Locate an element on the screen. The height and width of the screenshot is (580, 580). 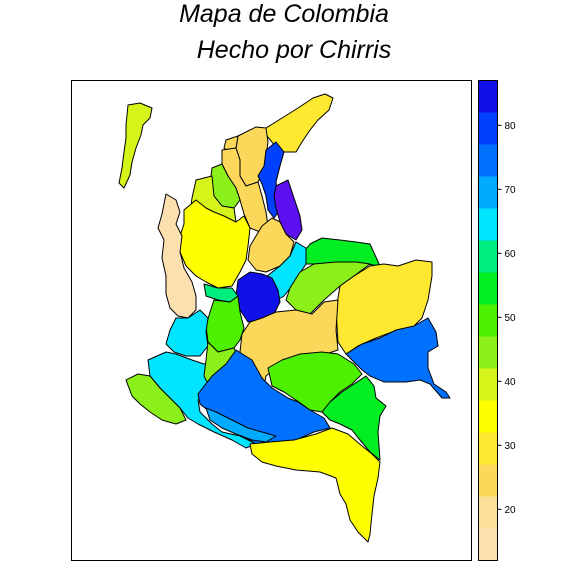
legend-tick-label: 40 is located at coordinates (511, 382).